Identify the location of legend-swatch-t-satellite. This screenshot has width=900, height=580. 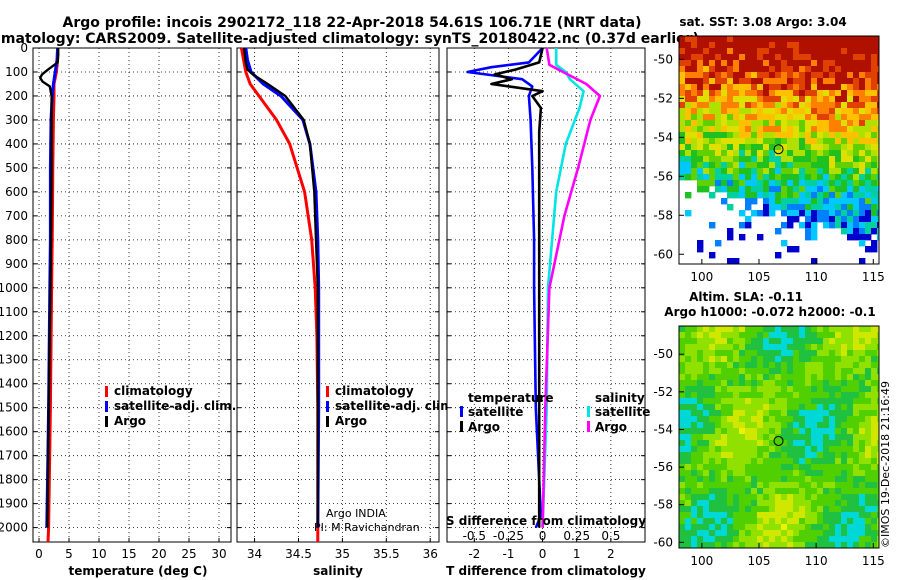
(461, 411).